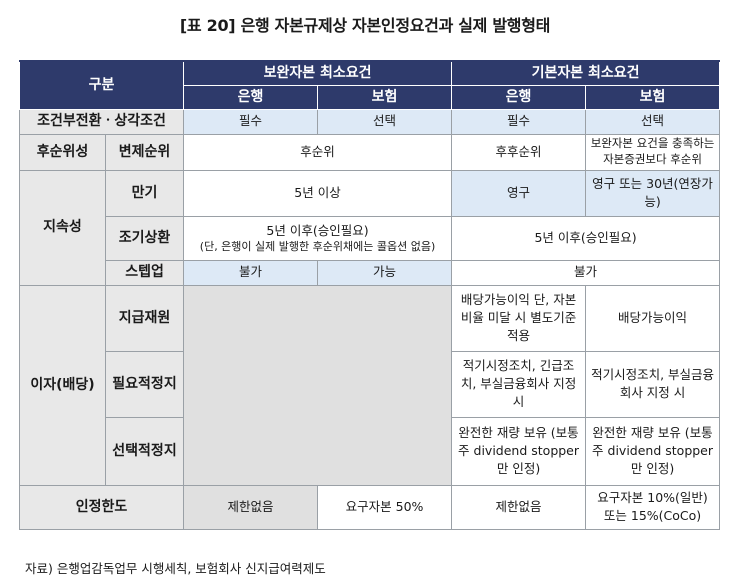 The image size is (730, 581). What do you see at coordinates (586, 73) in the screenshot?
I see `header-basic-capital: 기본자본 최소요건` at bounding box center [586, 73].